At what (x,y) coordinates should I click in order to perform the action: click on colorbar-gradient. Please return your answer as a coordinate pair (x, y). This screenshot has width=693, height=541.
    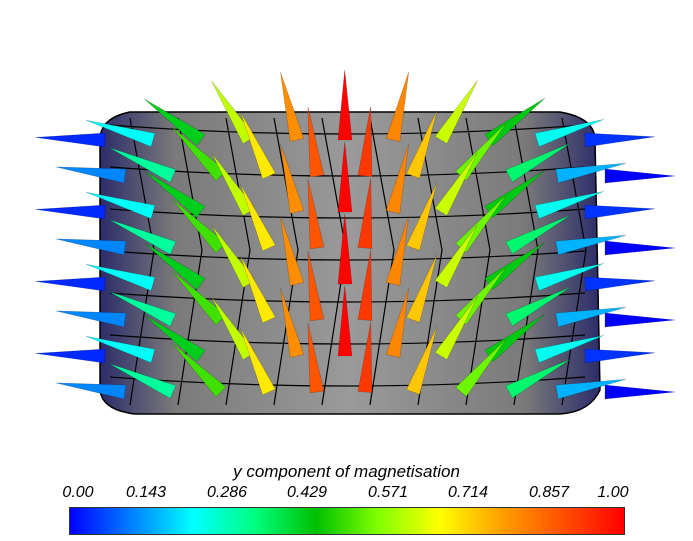
    Looking at the image, I should click on (347, 521).